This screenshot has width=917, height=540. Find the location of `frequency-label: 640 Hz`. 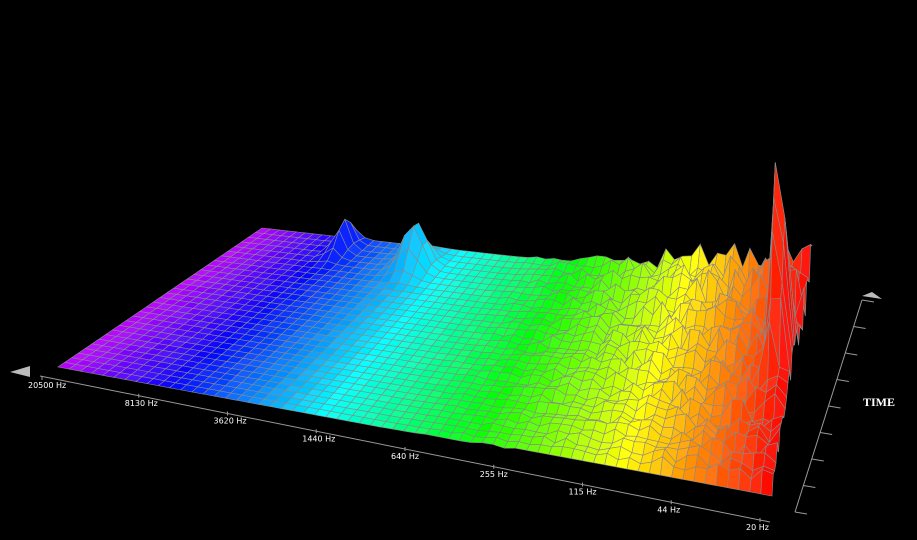

frequency-label: 640 Hz is located at coordinates (405, 456).